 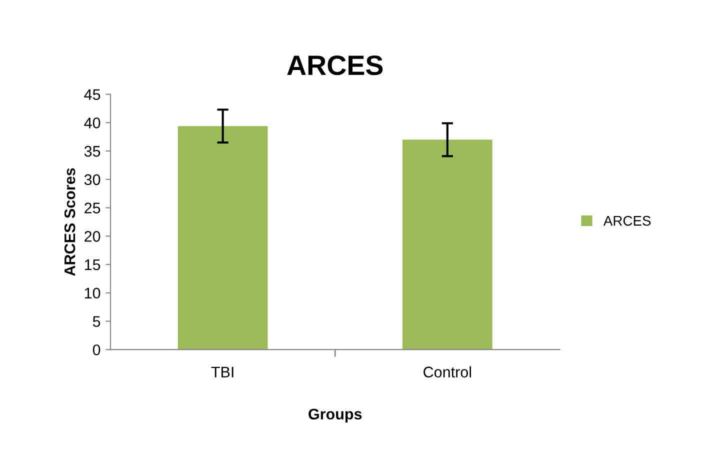 I want to click on y-tick-label: 30, so click(x=92, y=180).